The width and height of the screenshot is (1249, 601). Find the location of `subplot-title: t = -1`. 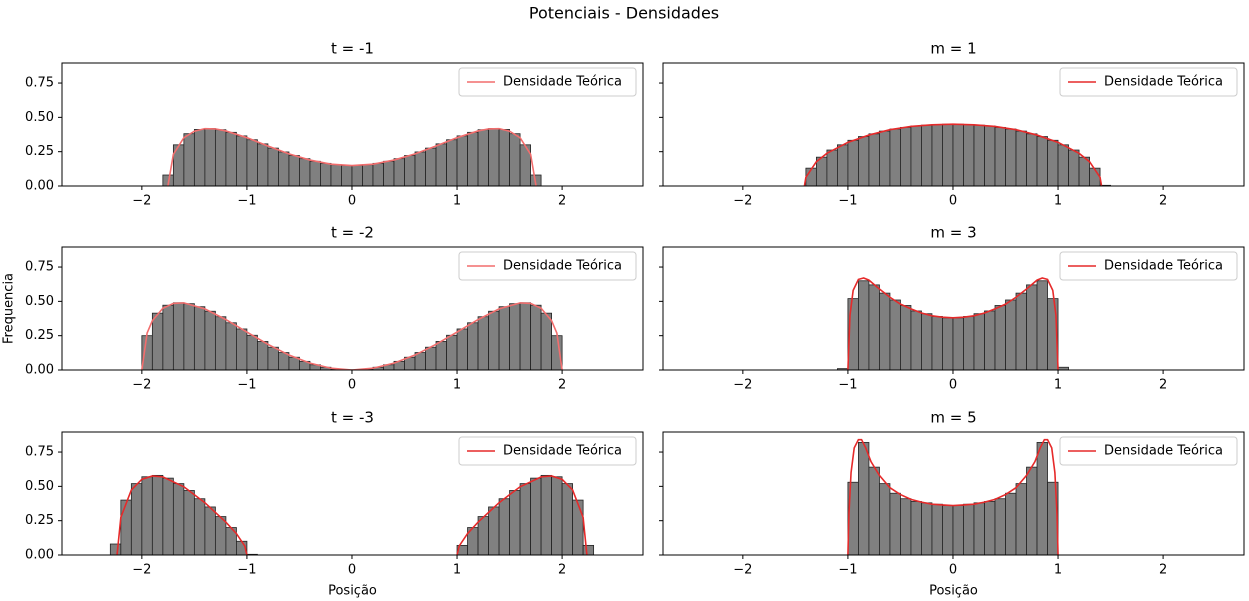

subplot-title: t = -1 is located at coordinates (352, 49).